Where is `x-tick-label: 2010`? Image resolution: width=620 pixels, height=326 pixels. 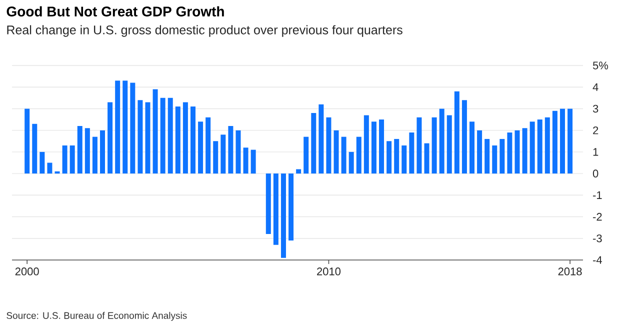
x-tick-label: 2010 is located at coordinates (329, 272).